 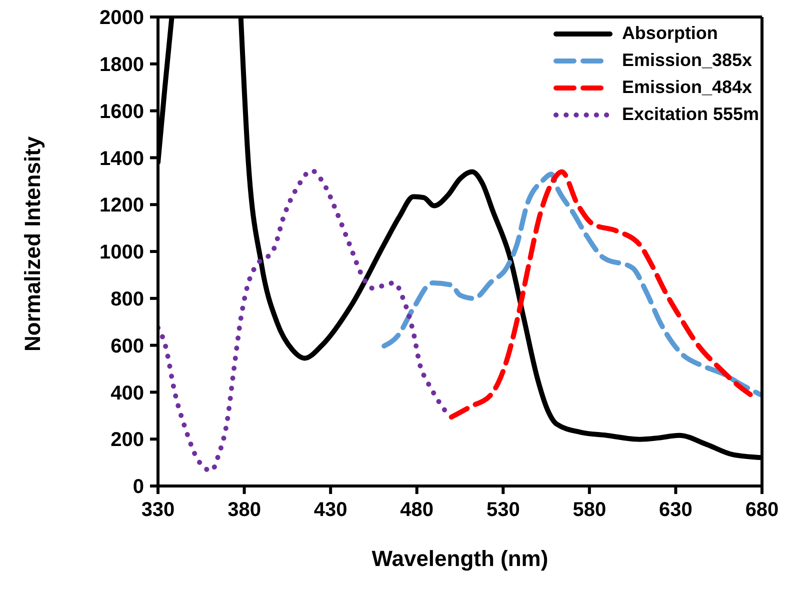 What do you see at coordinates (127, 393) in the screenshot?
I see `y-tick-label: 400` at bounding box center [127, 393].